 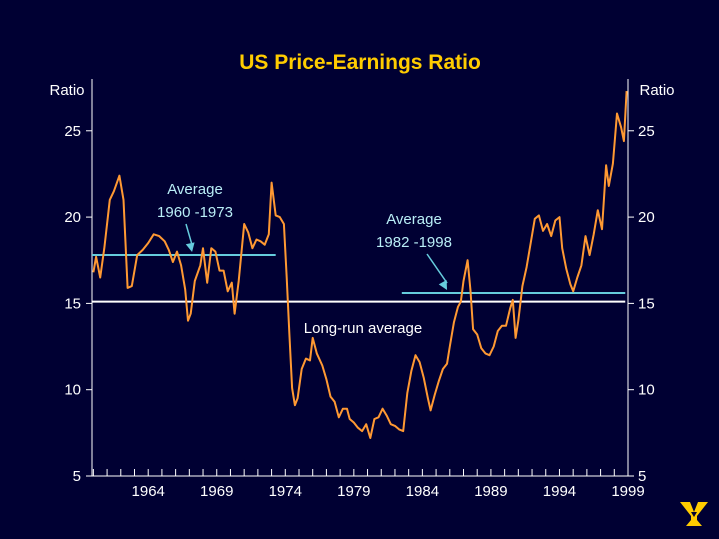 I want to click on y-tick-label-right-15: 15, so click(x=646, y=303).